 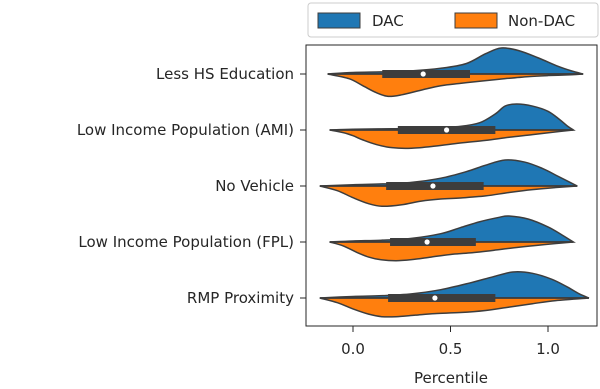 What do you see at coordinates (451, 378) in the screenshot?
I see `x-axis-label: Percentile` at bounding box center [451, 378].